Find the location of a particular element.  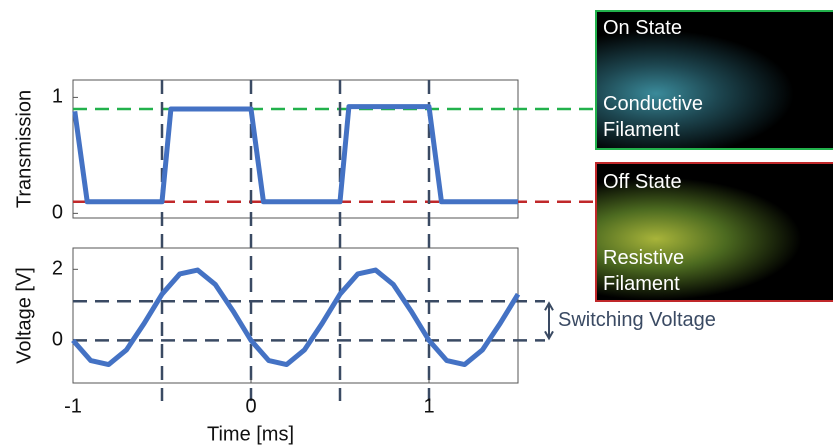

x-tick-label: 0 is located at coordinates (250, 406).